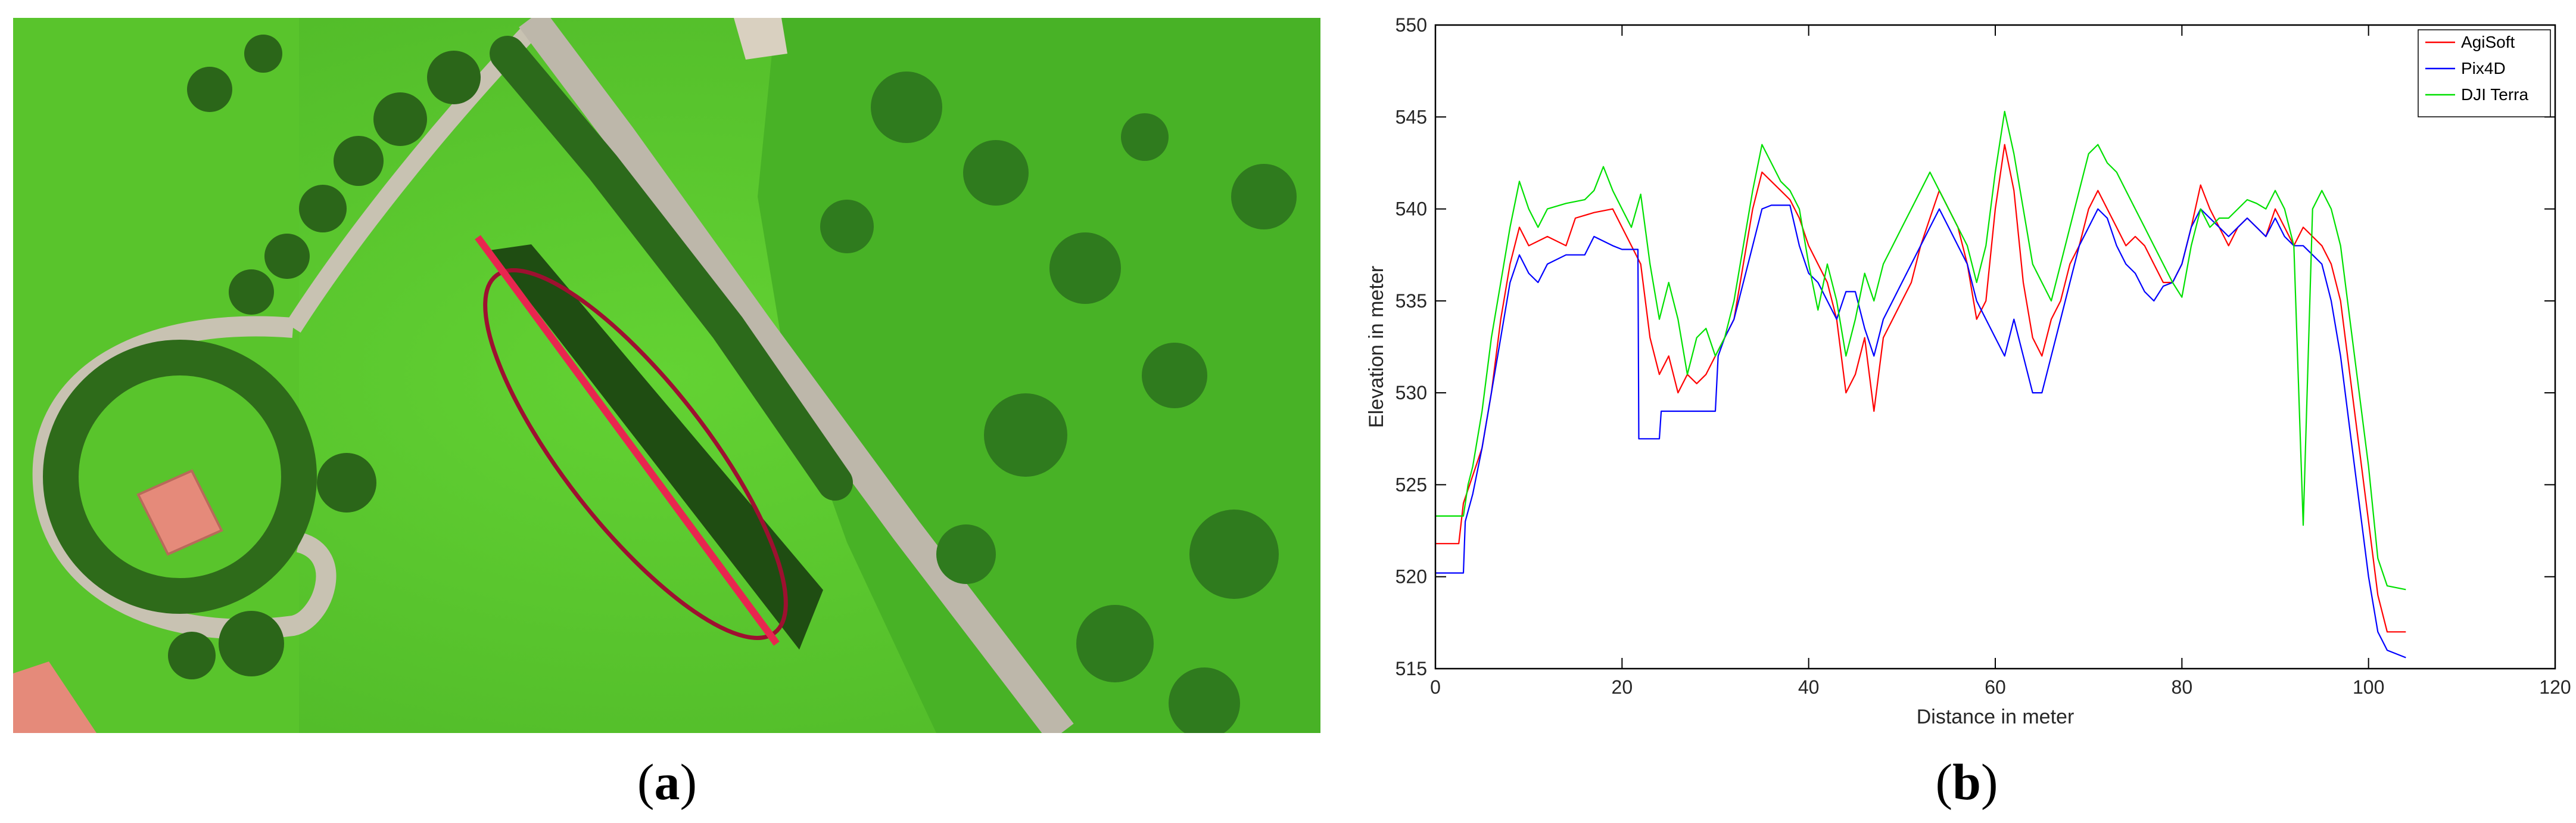  Describe the element at coordinates (2494, 94) in the screenshot. I see `legend-entry: DJI Terra` at that location.